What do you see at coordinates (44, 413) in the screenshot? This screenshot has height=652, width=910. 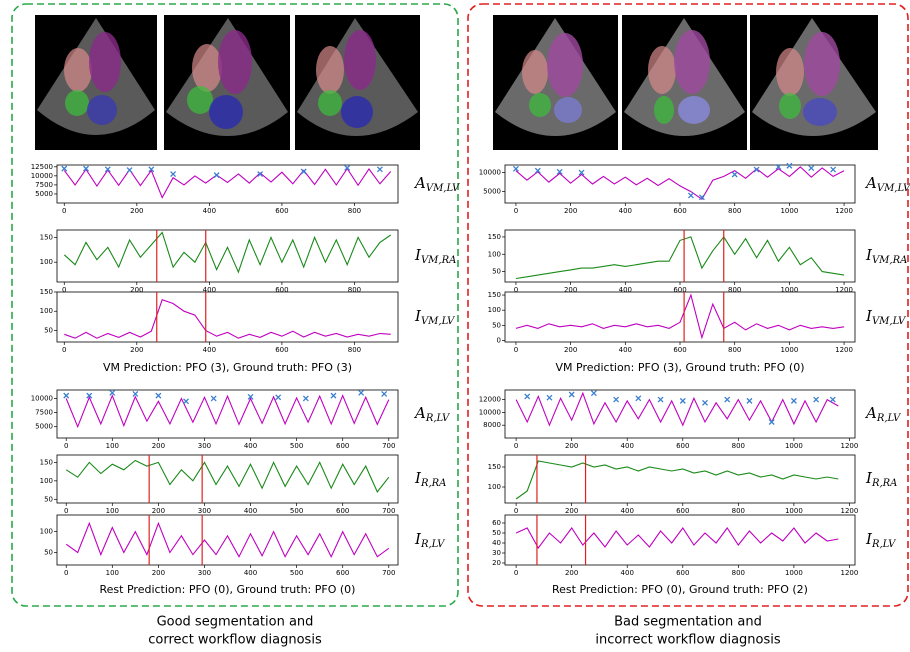 I see `y-tick-label: 7500` at bounding box center [44, 413].